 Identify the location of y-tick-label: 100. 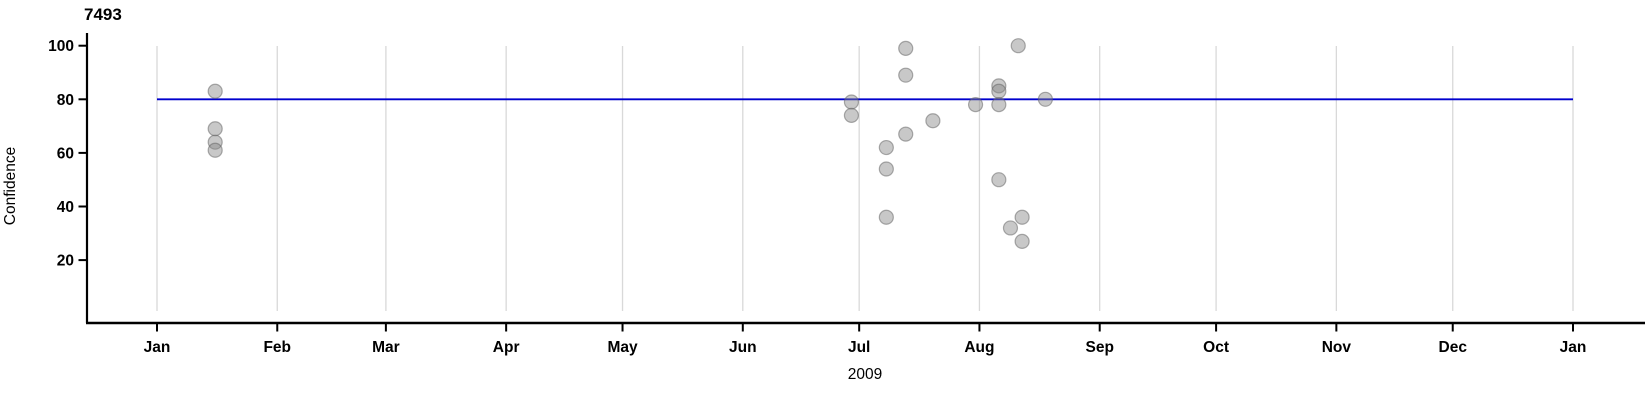
(61, 46).